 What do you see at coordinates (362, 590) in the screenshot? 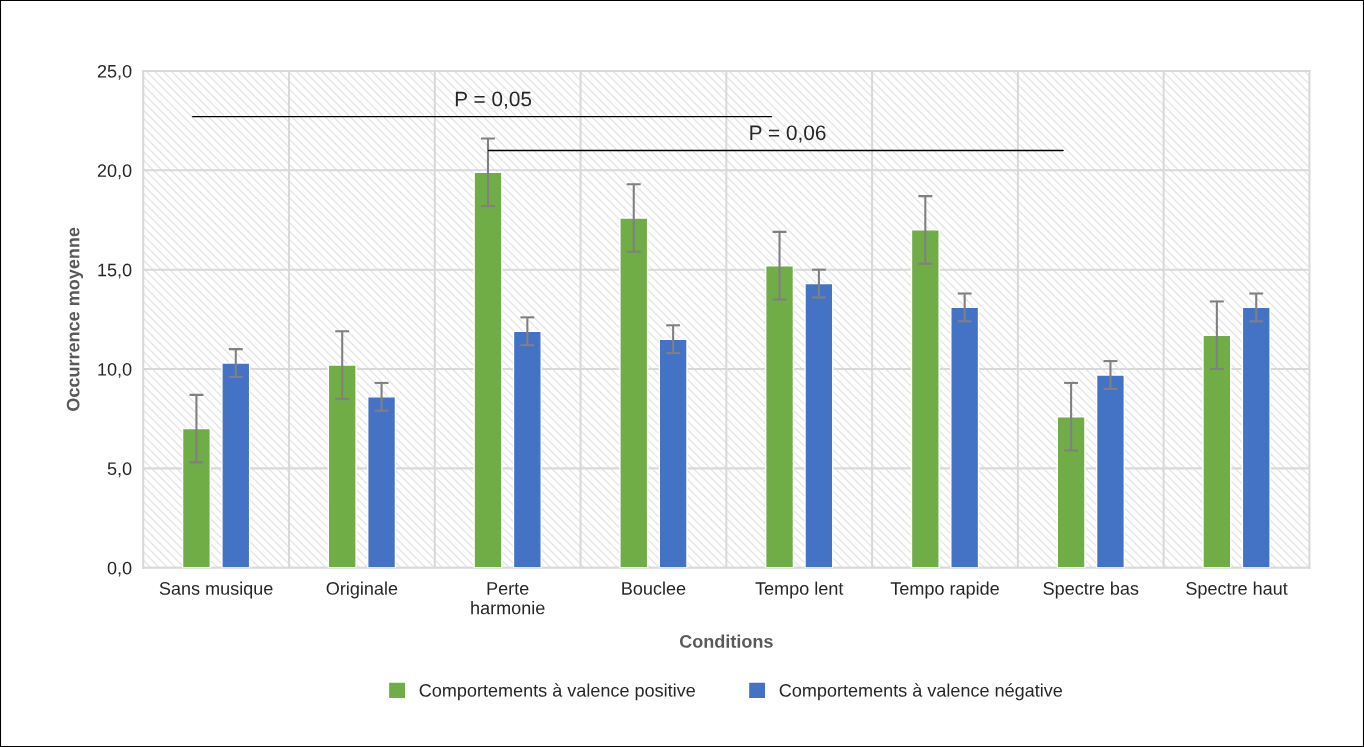
I see `x-tick-label: Originale` at bounding box center [362, 590].